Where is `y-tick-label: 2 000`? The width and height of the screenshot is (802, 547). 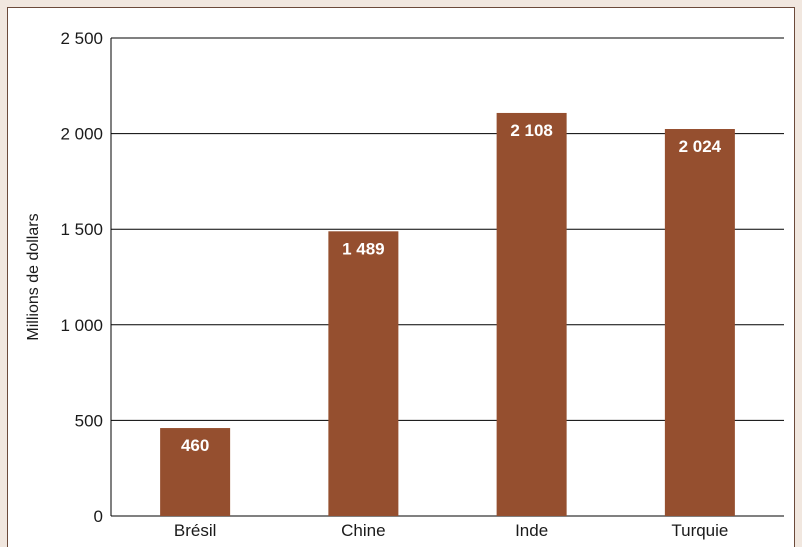 y-tick-label: 2 000 is located at coordinates (81, 134).